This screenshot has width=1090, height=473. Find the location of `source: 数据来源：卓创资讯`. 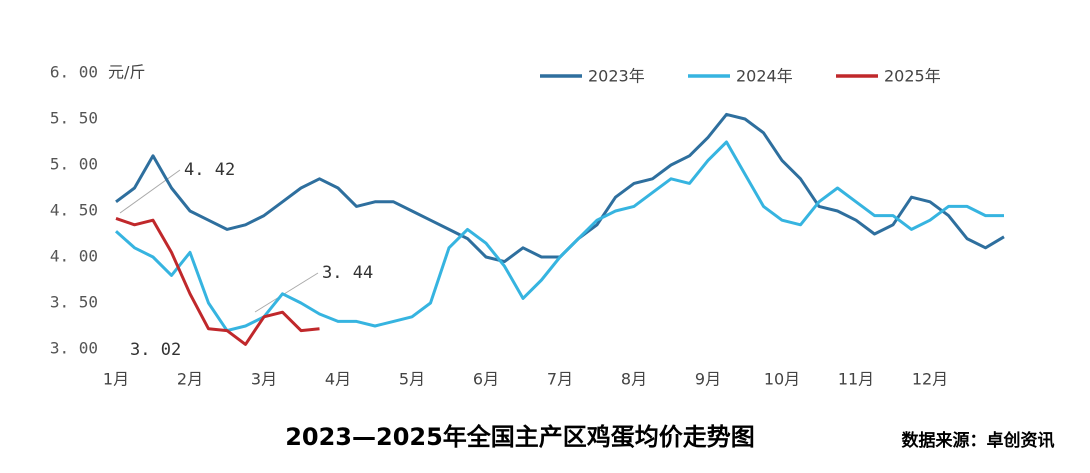

source: 数据来源：卓创资讯 is located at coordinates (978, 440).